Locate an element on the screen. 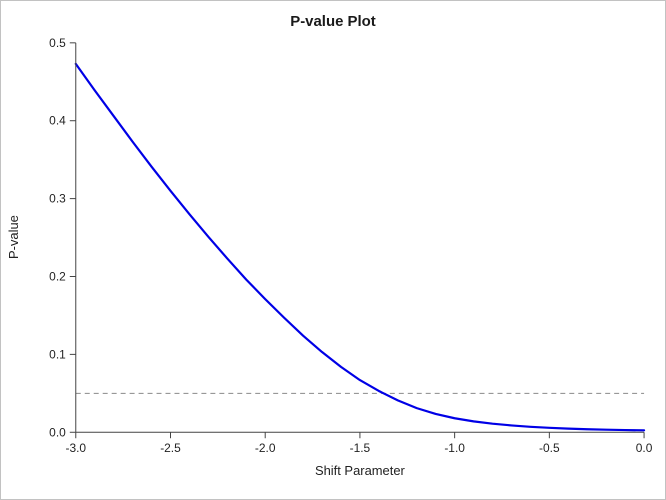  y-tick-label: 0.3 is located at coordinates (57, 199).